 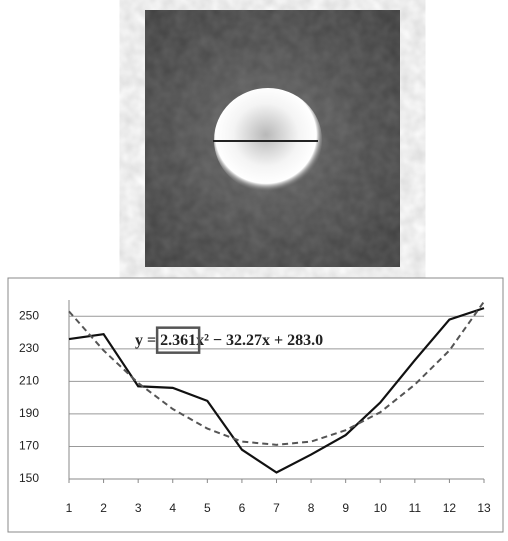 What do you see at coordinates (147, 340) in the screenshot?
I see `annotation-part: y =` at bounding box center [147, 340].